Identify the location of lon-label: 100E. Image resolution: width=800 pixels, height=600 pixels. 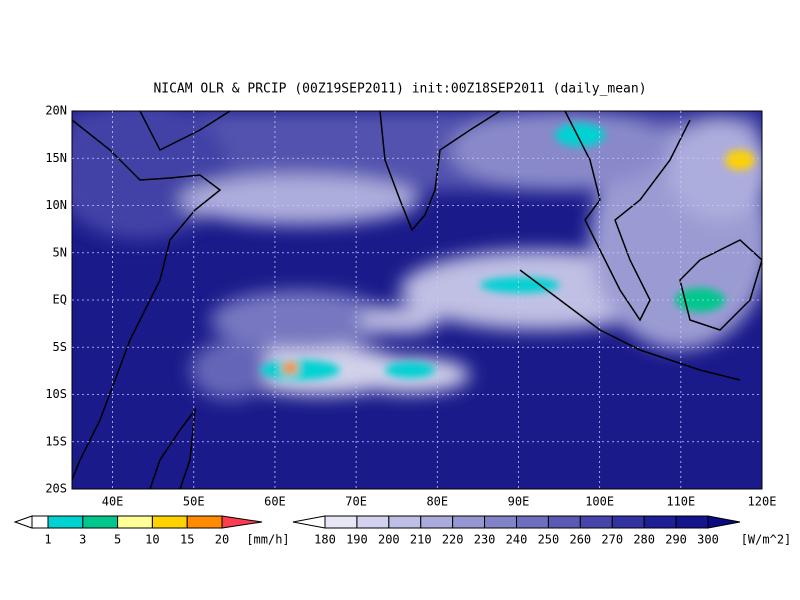
(599, 502).